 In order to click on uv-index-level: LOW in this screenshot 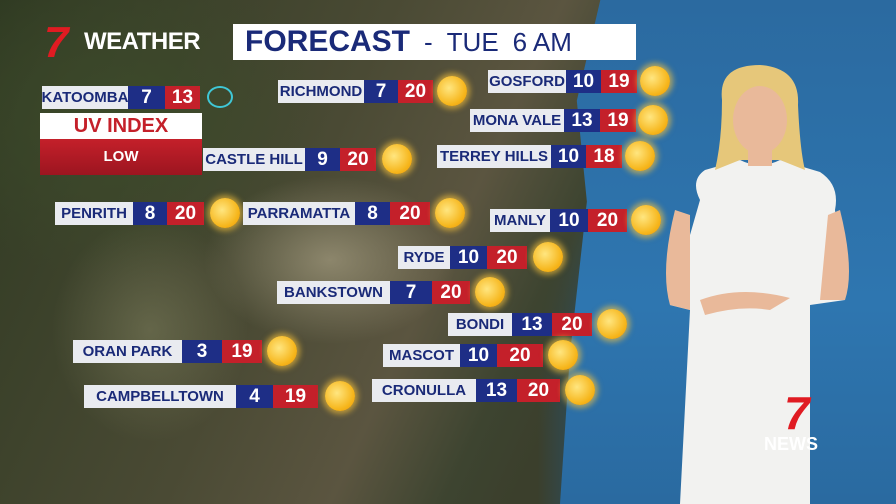, I will do `click(121, 157)`.